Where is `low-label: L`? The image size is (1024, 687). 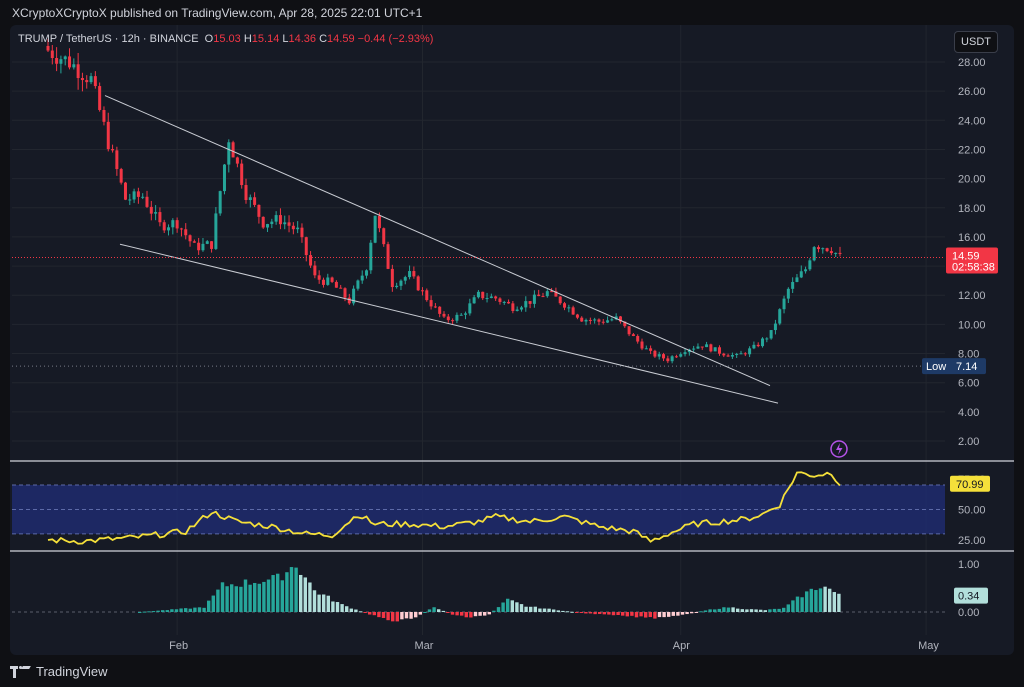 low-label: L is located at coordinates (285, 39).